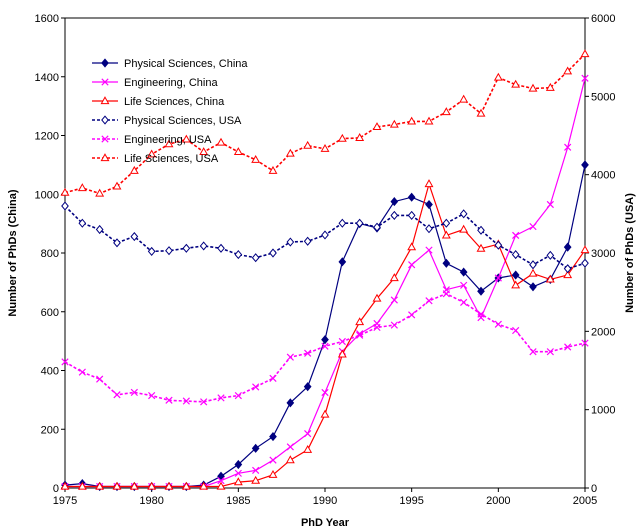 The height and width of the screenshot is (532, 643). I want to click on x-tick-label: 1975, so click(65, 501).